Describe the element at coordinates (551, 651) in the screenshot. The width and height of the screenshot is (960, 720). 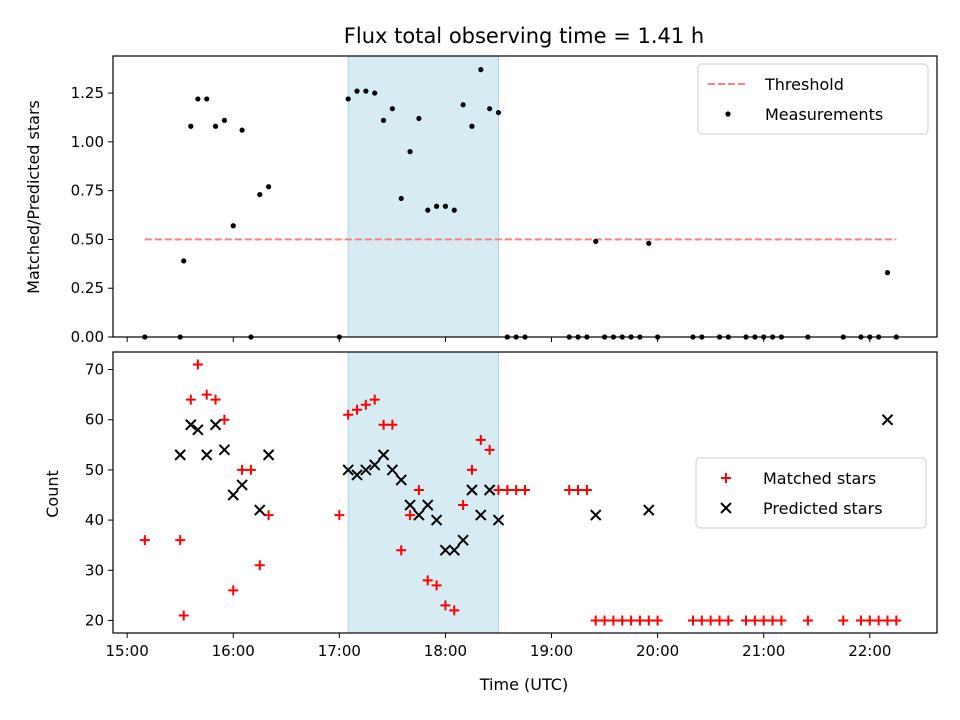
I see `x-tick-label: 19:00` at that location.